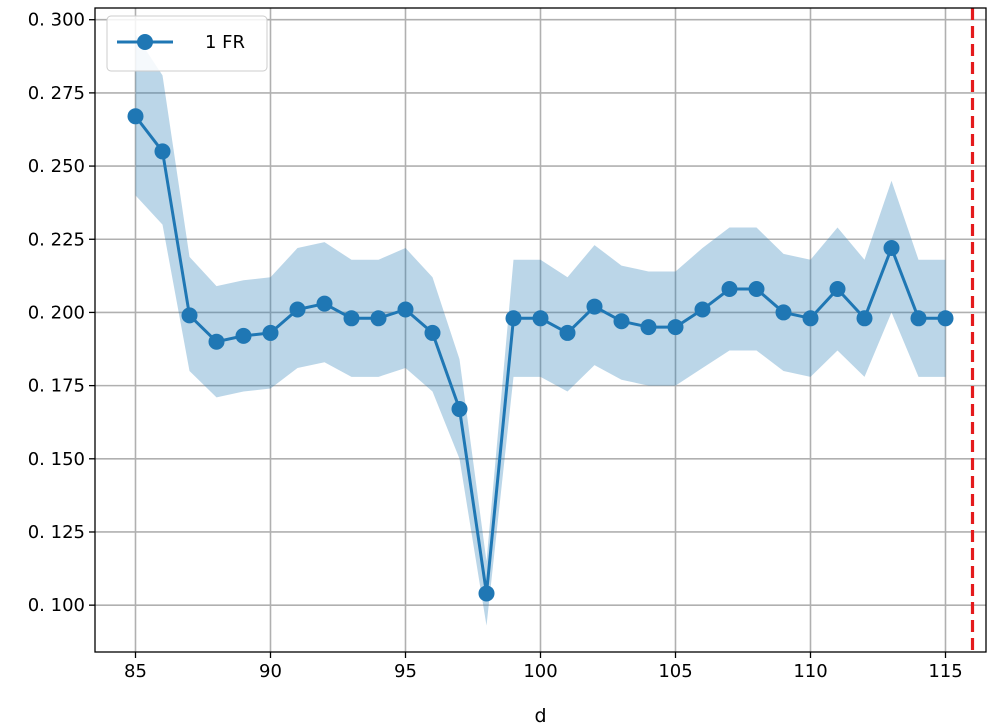 The width and height of the screenshot is (987, 725). What do you see at coordinates (56, 459) in the screenshot?
I see `y-tick-label: 0. 150` at bounding box center [56, 459].